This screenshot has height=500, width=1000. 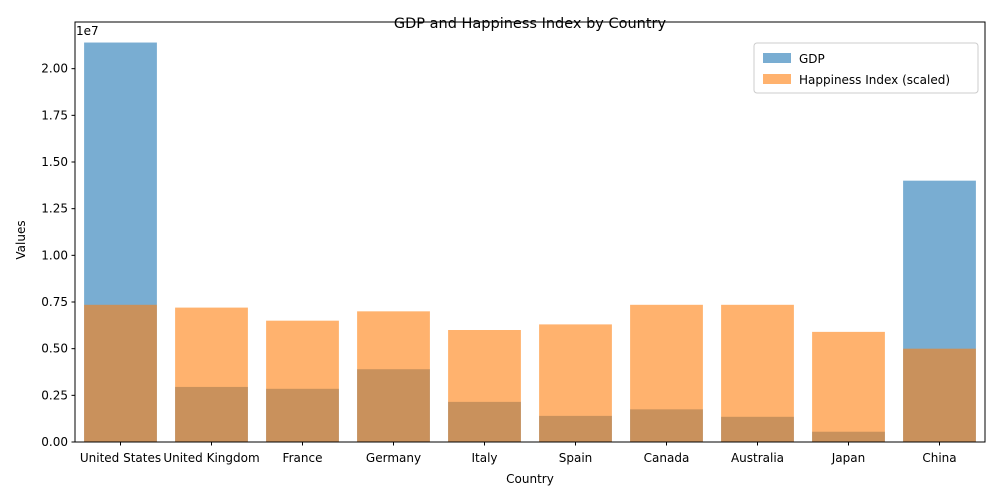 What do you see at coordinates (120, 458) in the screenshot?
I see `x-tick-label-0: United States` at bounding box center [120, 458].